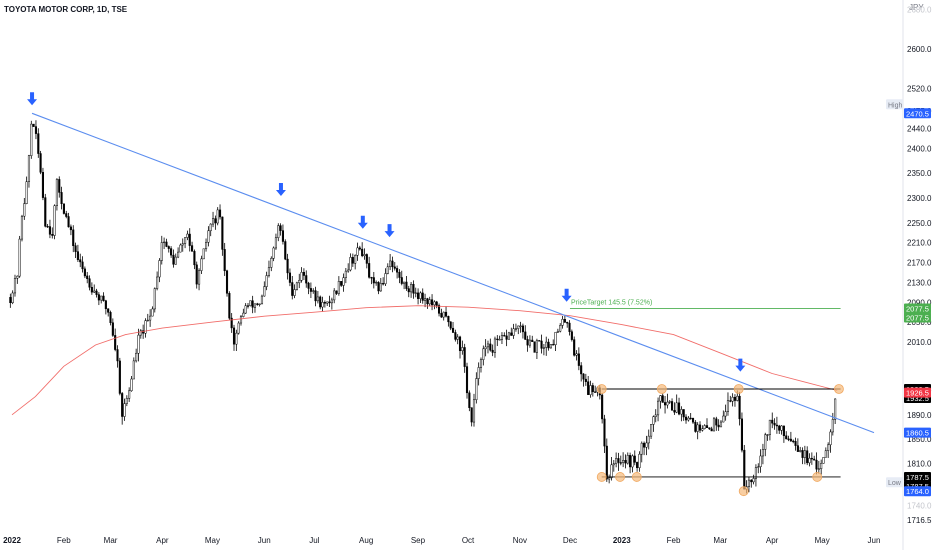 This screenshot has width=932, height=550. Describe the element at coordinates (919, 415) in the screenshot. I see `y-tick-label: 1890.0` at that location.